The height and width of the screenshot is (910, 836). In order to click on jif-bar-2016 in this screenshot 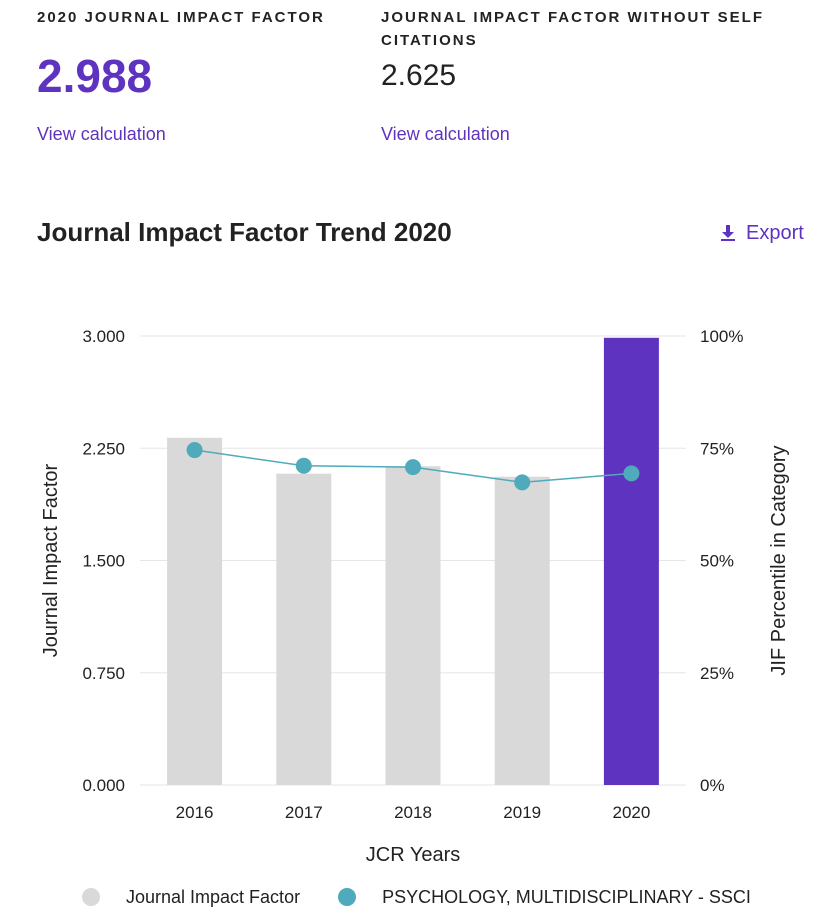, I will do `click(195, 611)`.